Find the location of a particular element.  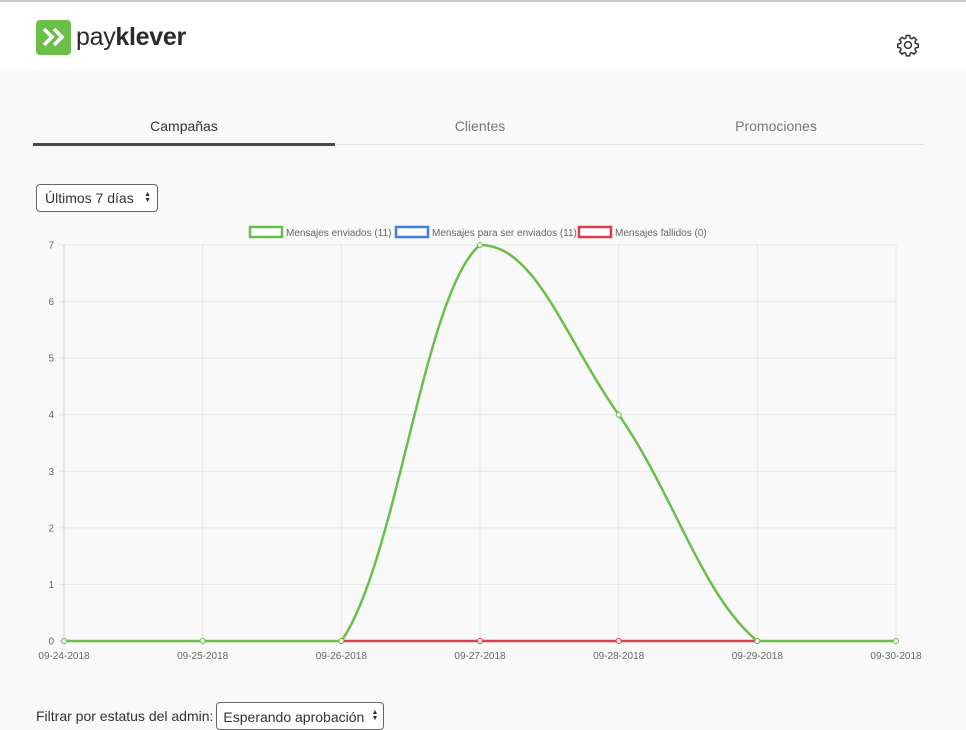

tab-bar: Campañas Clientes Promociones is located at coordinates (480, 126).